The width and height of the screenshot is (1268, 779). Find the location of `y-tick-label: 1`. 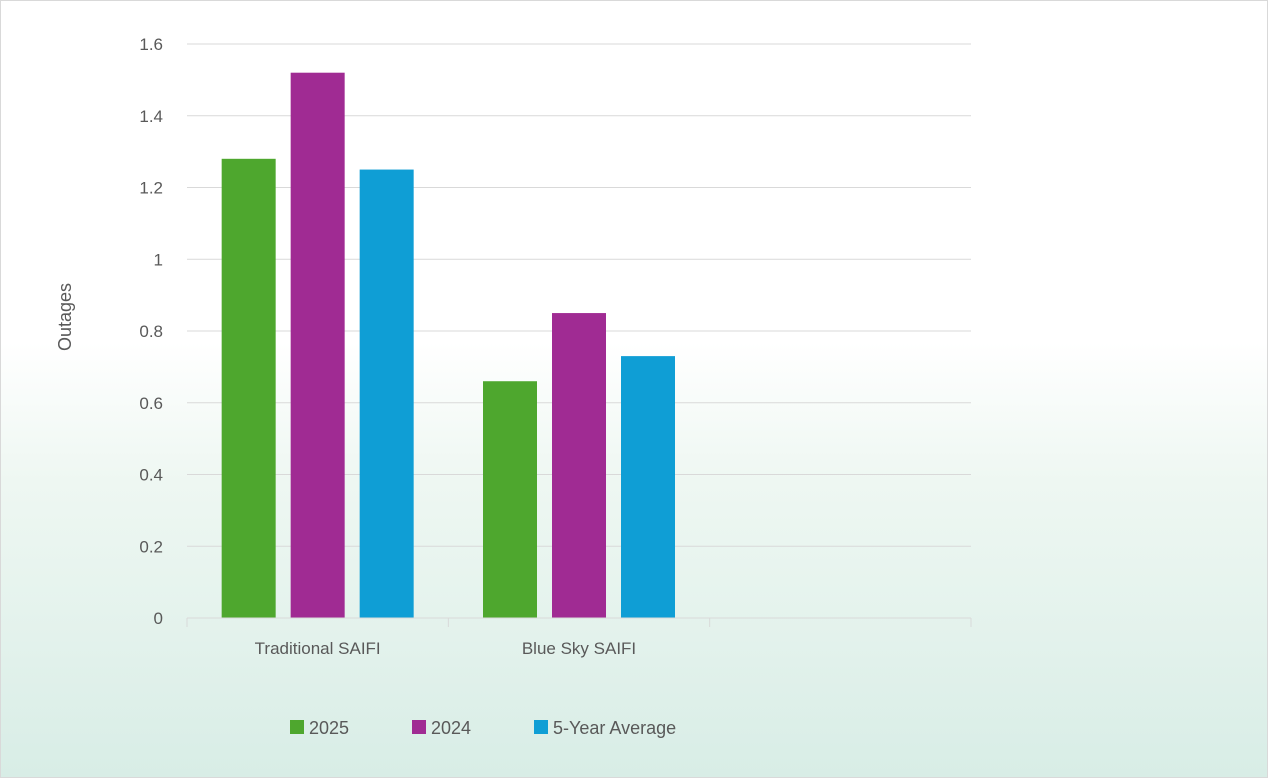

y-tick-label: 1 is located at coordinates (158, 259).